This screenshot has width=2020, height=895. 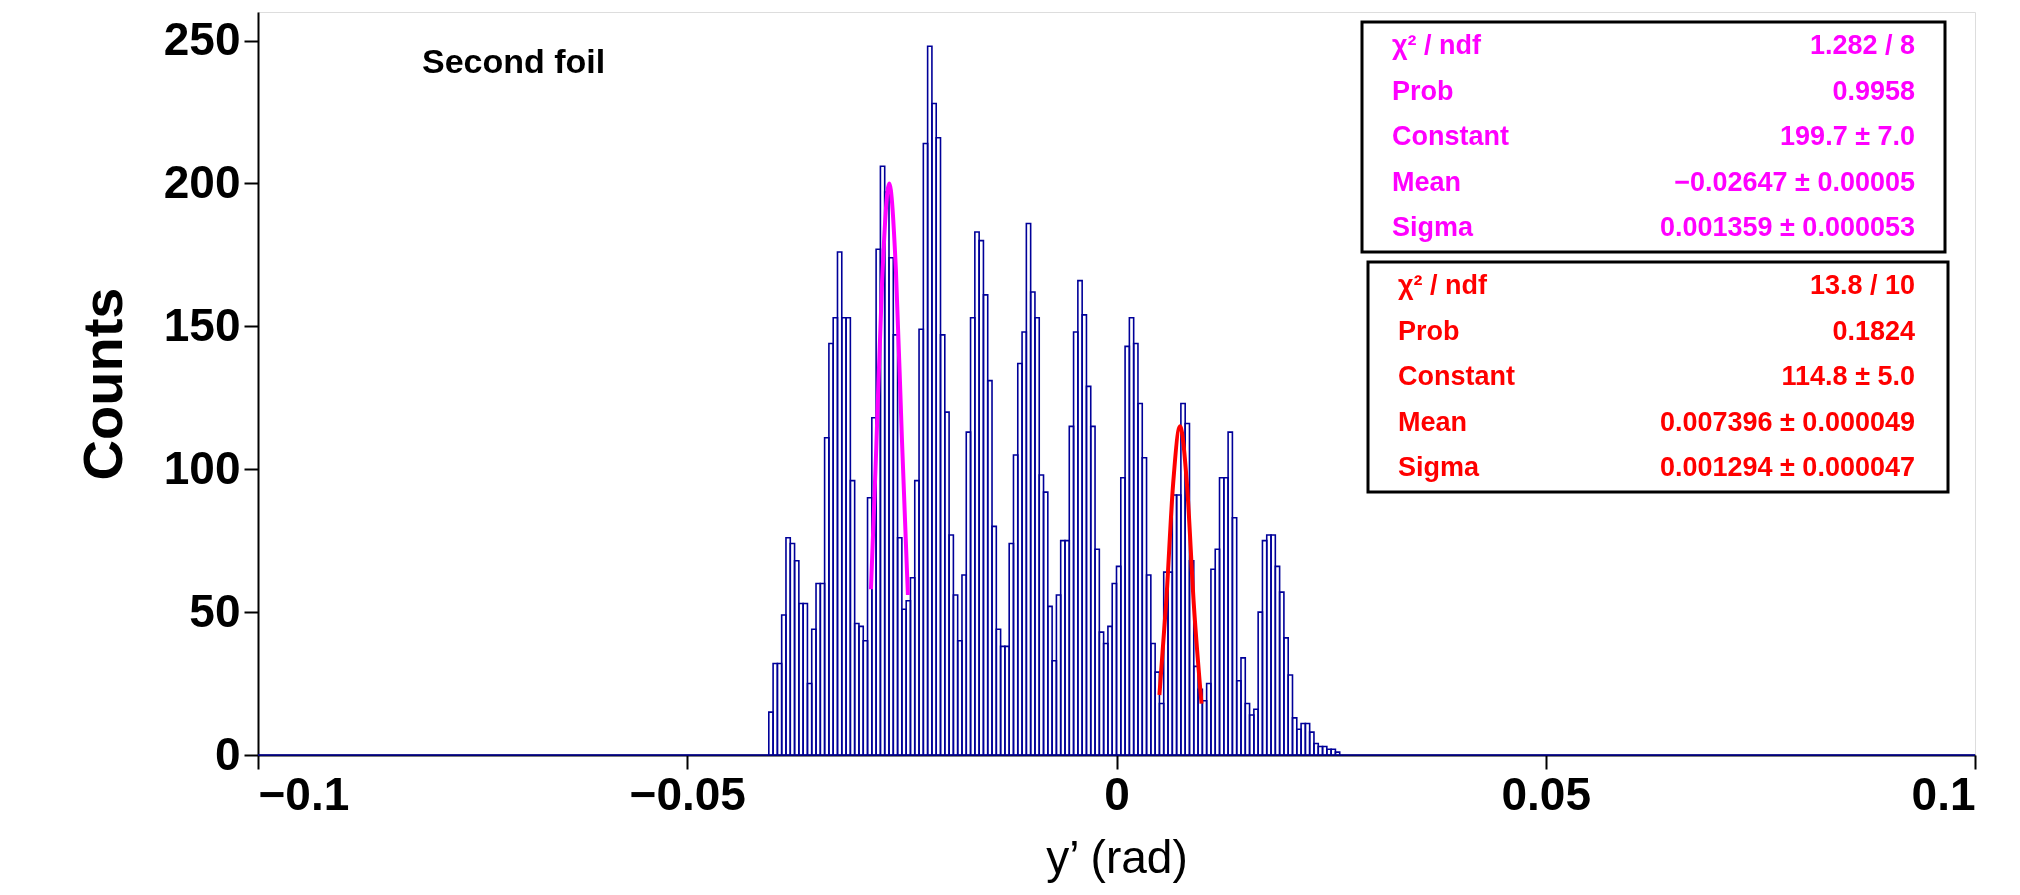 I want to click on annotation: 0.001294 ± 0.000047, so click(x=1787, y=467).